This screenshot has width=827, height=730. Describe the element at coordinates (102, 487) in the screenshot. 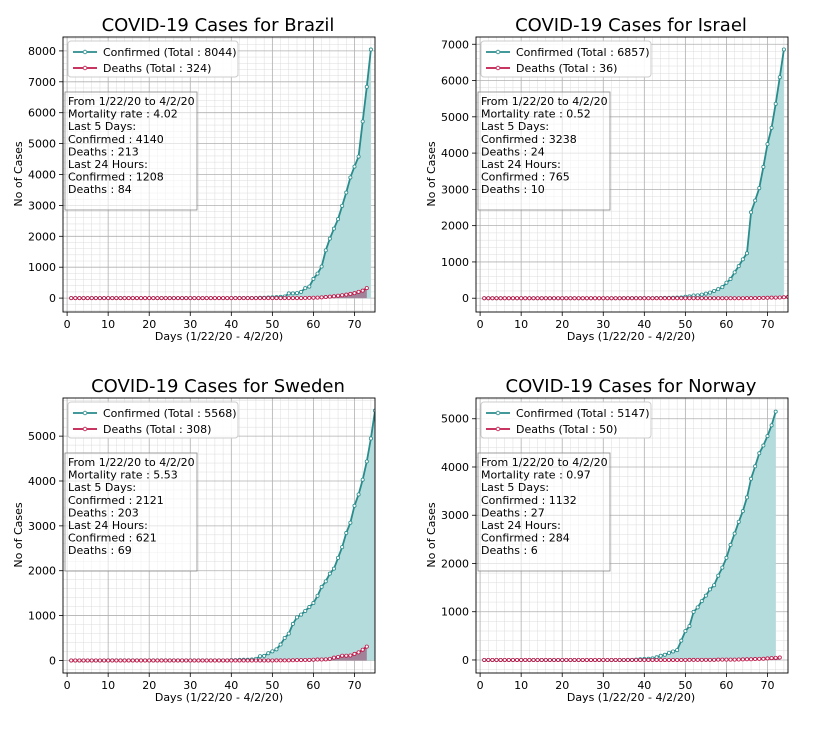

I see `info-line: Last 5 Days:` at that location.